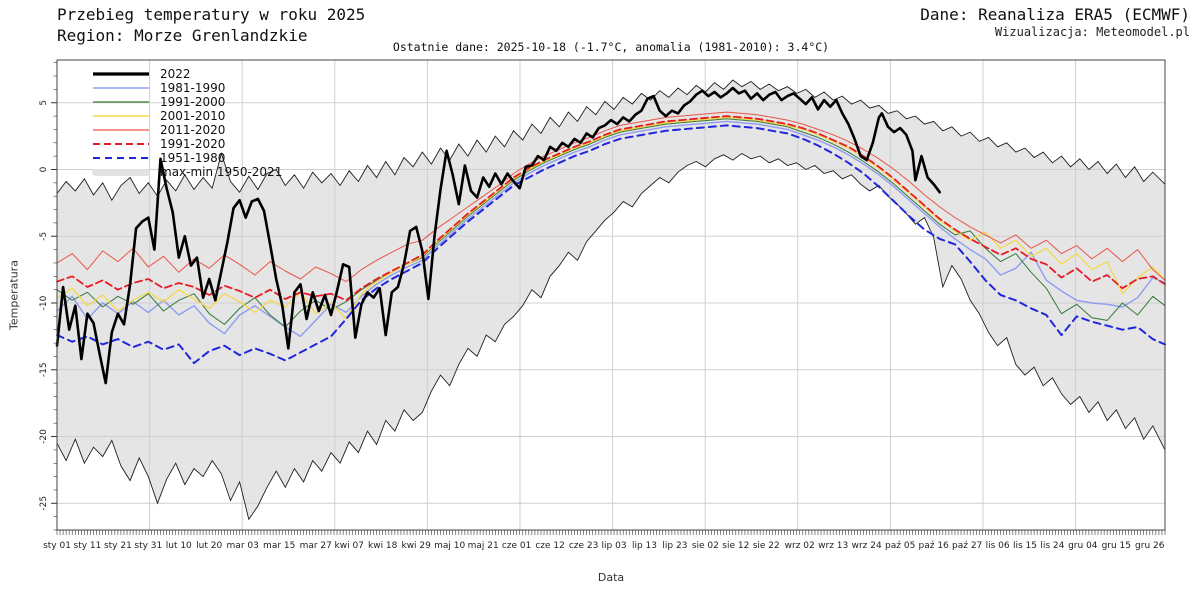  Describe the element at coordinates (121, 172) in the screenshot. I see `legend-band-swatch` at that location.